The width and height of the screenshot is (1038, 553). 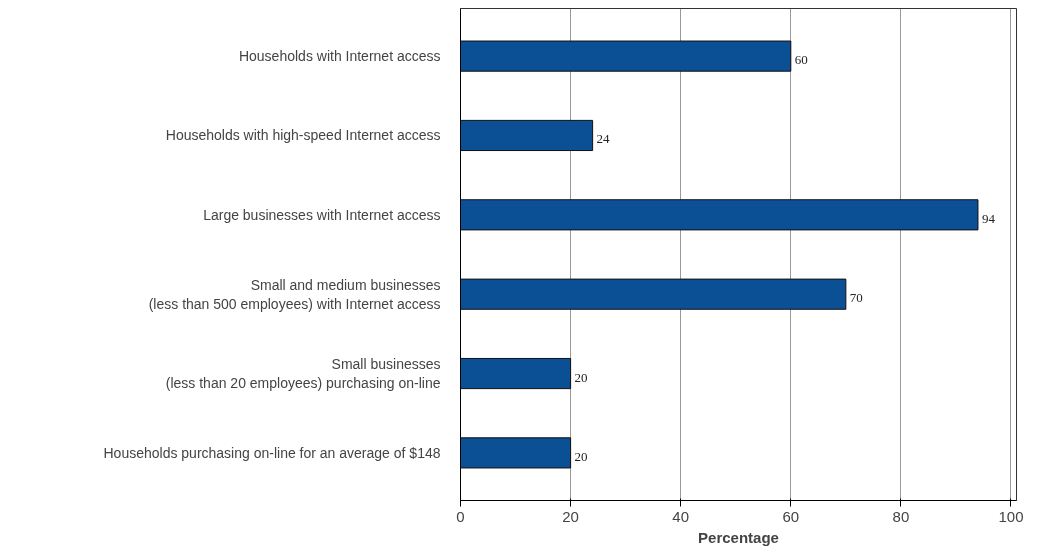 What do you see at coordinates (303, 135) in the screenshot?
I see `y-tick-label: Households with high-speed Internet access` at bounding box center [303, 135].